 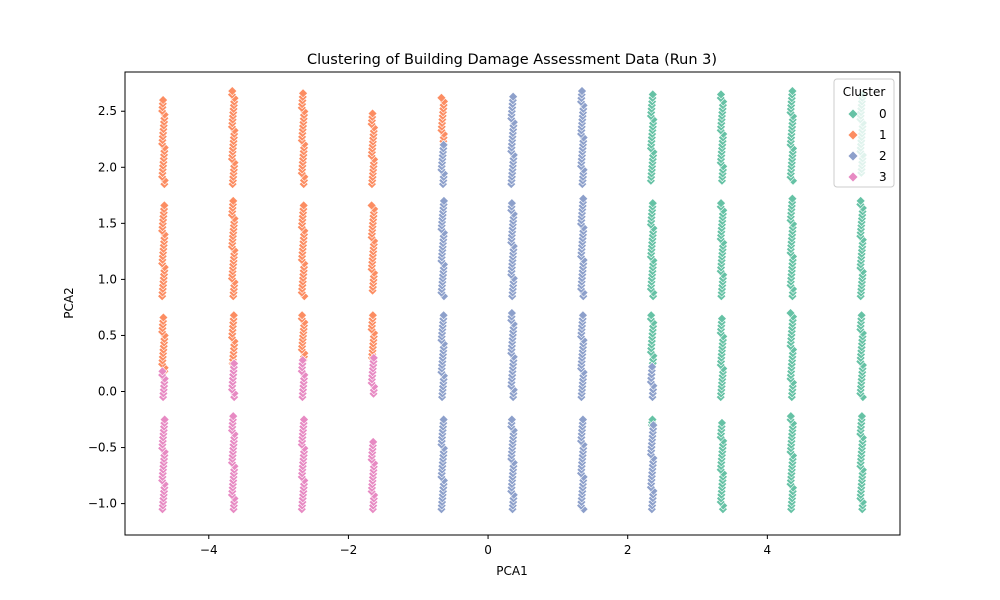 What do you see at coordinates (107, 392) in the screenshot?
I see `y-tick-label: 0.0` at bounding box center [107, 392].